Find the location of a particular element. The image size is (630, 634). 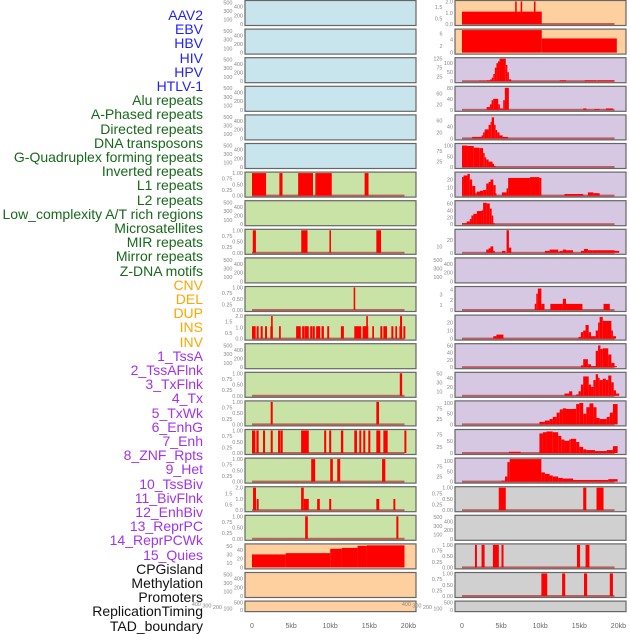

y-tick-label: 100 is located at coordinates (227, 21).